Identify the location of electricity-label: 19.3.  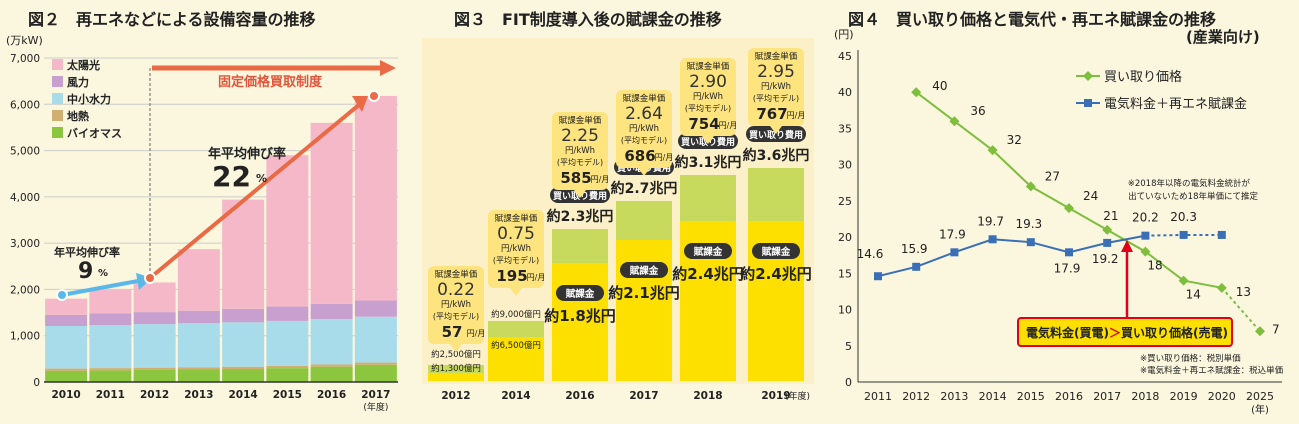
(1028, 224).